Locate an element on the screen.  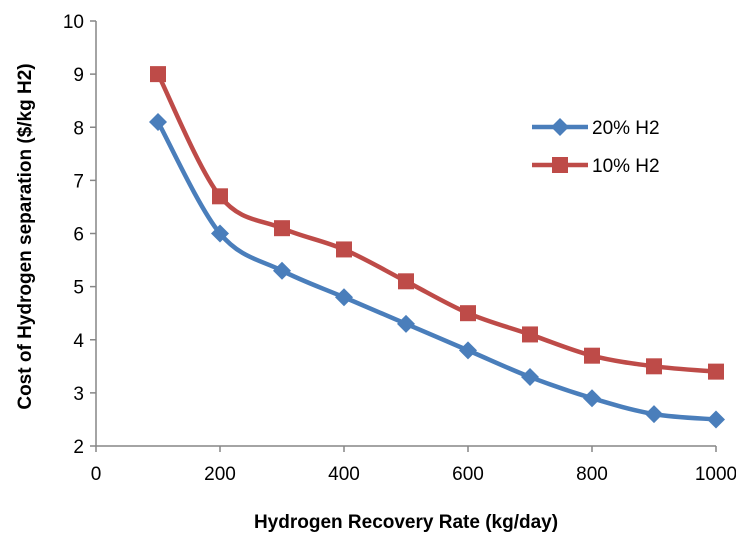
y-tick-label: 7 is located at coordinates (78, 181).